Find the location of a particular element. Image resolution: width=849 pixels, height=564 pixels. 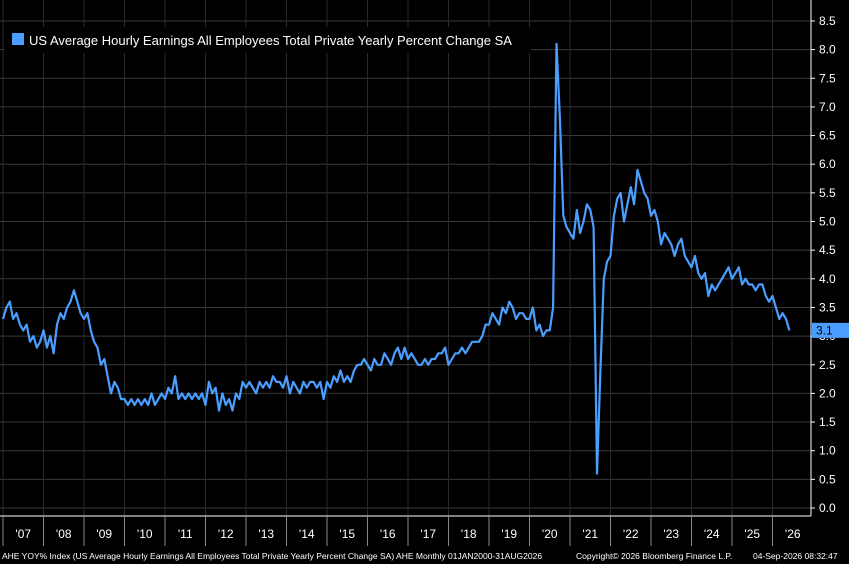

y-tick-label: 5.5 is located at coordinates (827, 193).